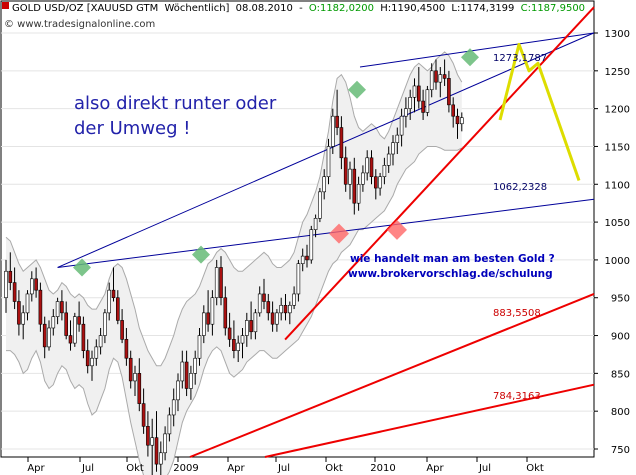  I want to click on channel-lower-line, so click(326, 233).